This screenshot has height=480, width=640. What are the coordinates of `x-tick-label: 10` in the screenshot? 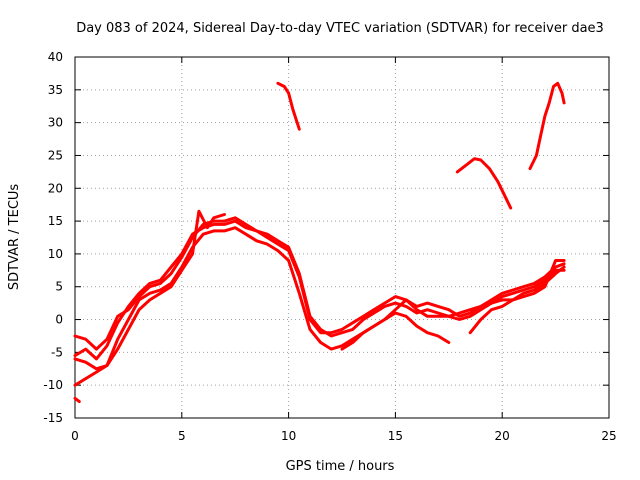 It's located at (288, 436).